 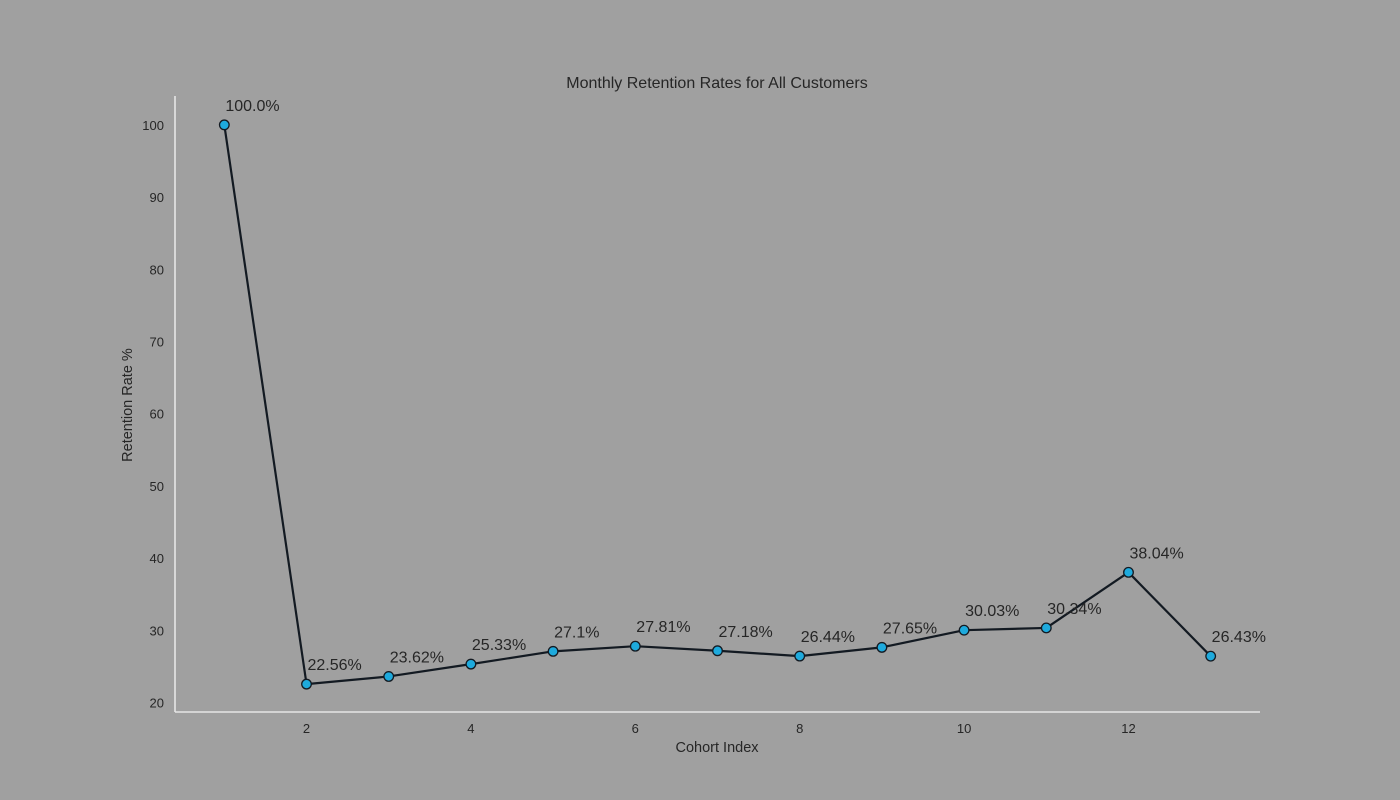 What do you see at coordinates (719, 728) in the screenshot?
I see `x-tick-labels: 2 4 6 8 10 12` at bounding box center [719, 728].